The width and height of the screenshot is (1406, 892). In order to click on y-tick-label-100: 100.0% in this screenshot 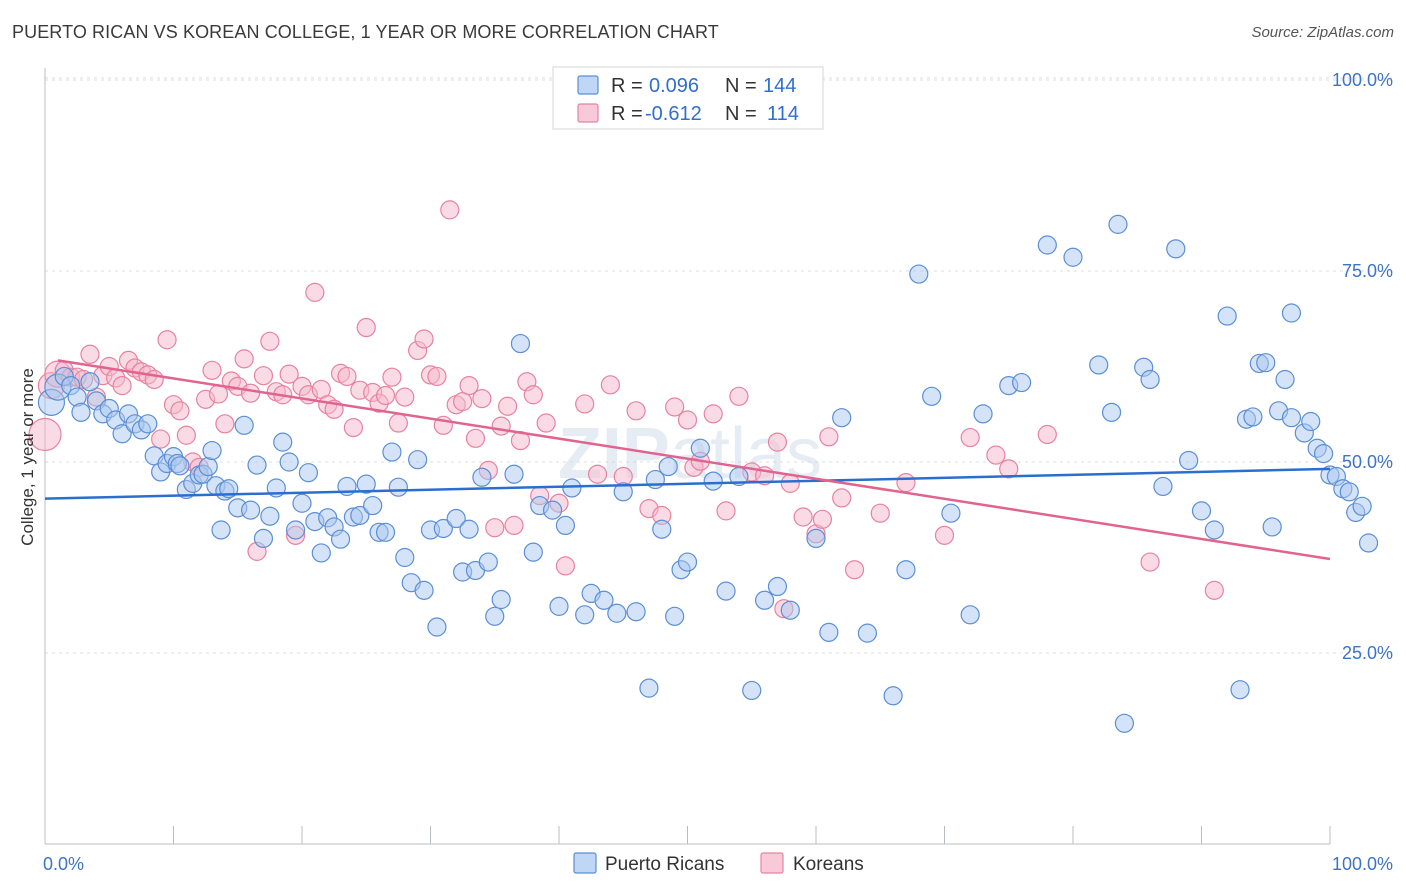, I will do `click(1362, 80)`.